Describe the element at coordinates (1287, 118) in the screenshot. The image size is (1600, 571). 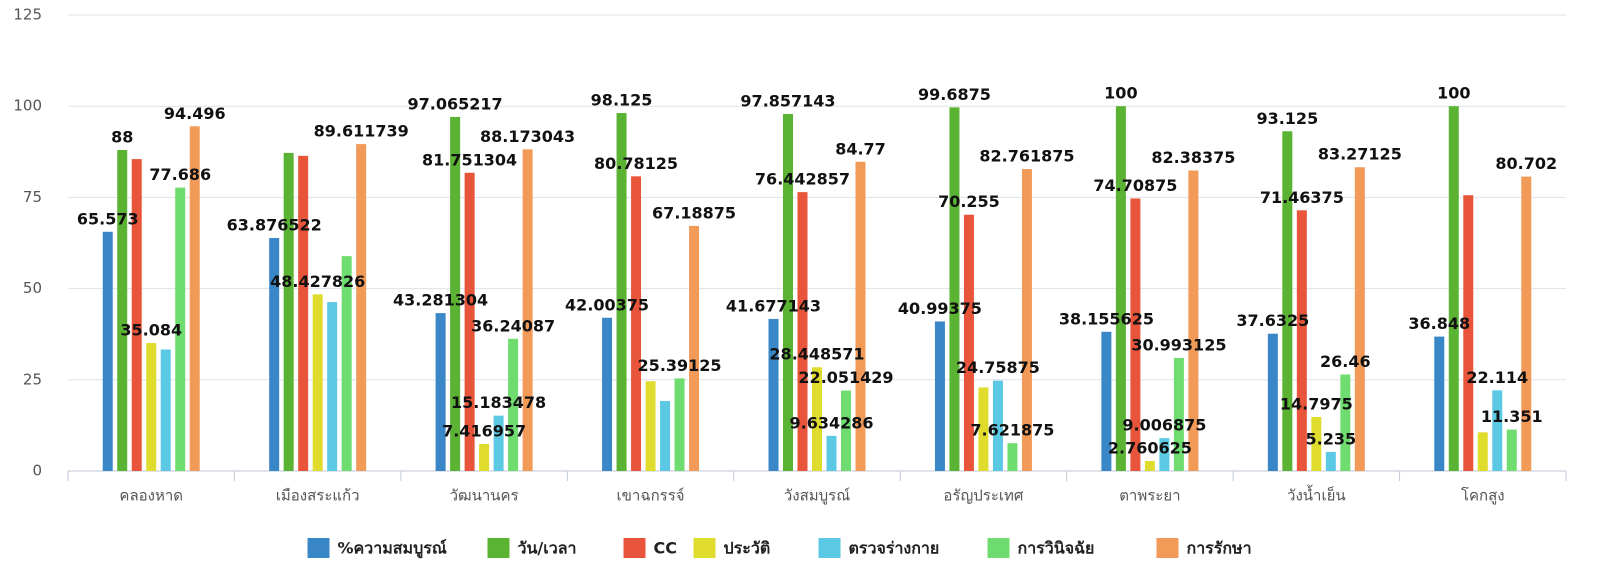
I see `data-label: 93.125` at that location.